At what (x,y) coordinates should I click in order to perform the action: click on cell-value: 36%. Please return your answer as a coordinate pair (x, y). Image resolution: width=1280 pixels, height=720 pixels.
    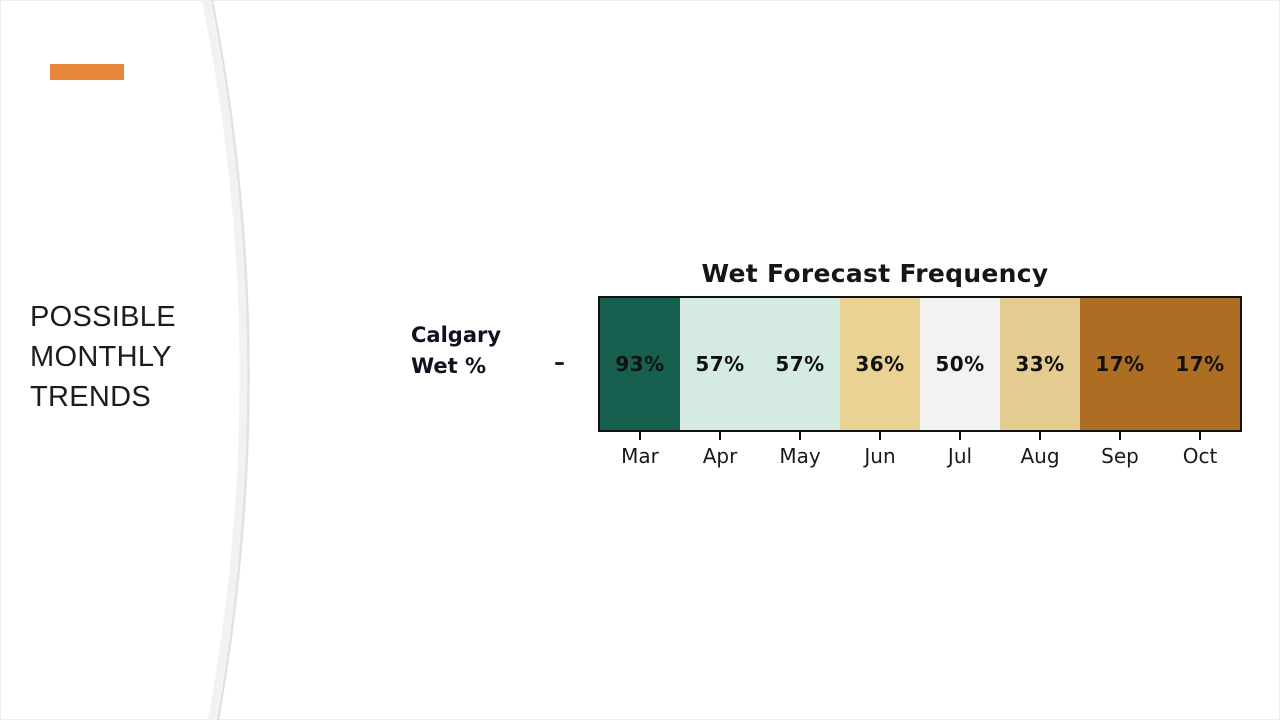
    Looking at the image, I should click on (880, 364).